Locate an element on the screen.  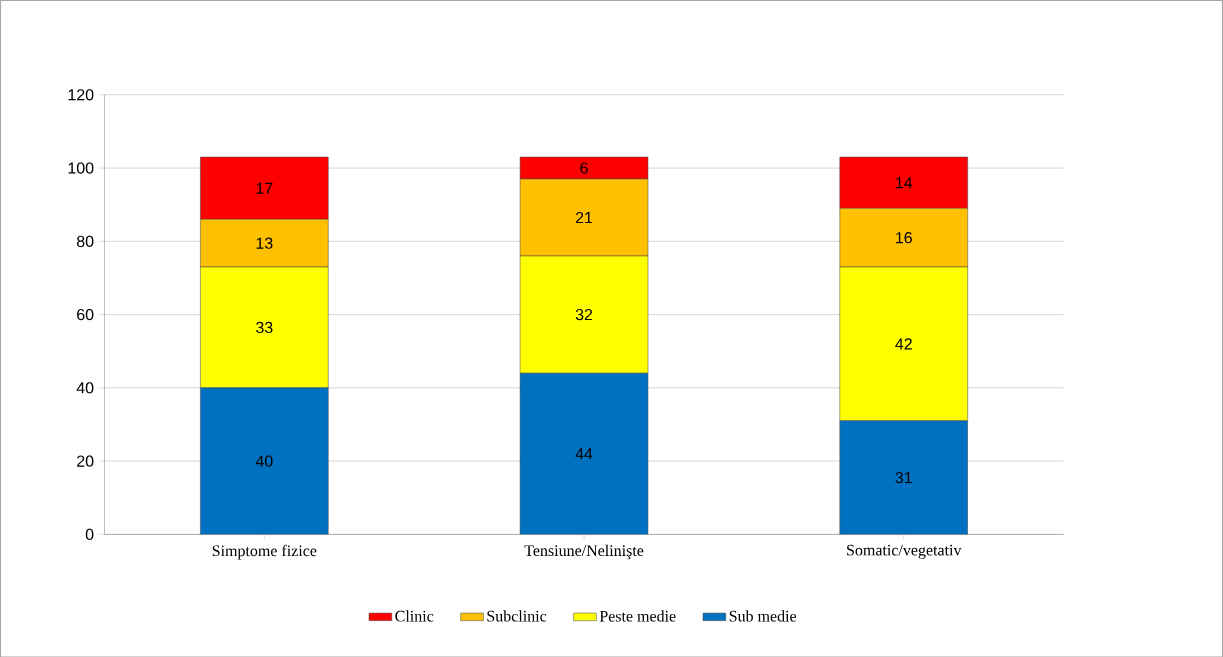
data-label: 44 is located at coordinates (584, 454).